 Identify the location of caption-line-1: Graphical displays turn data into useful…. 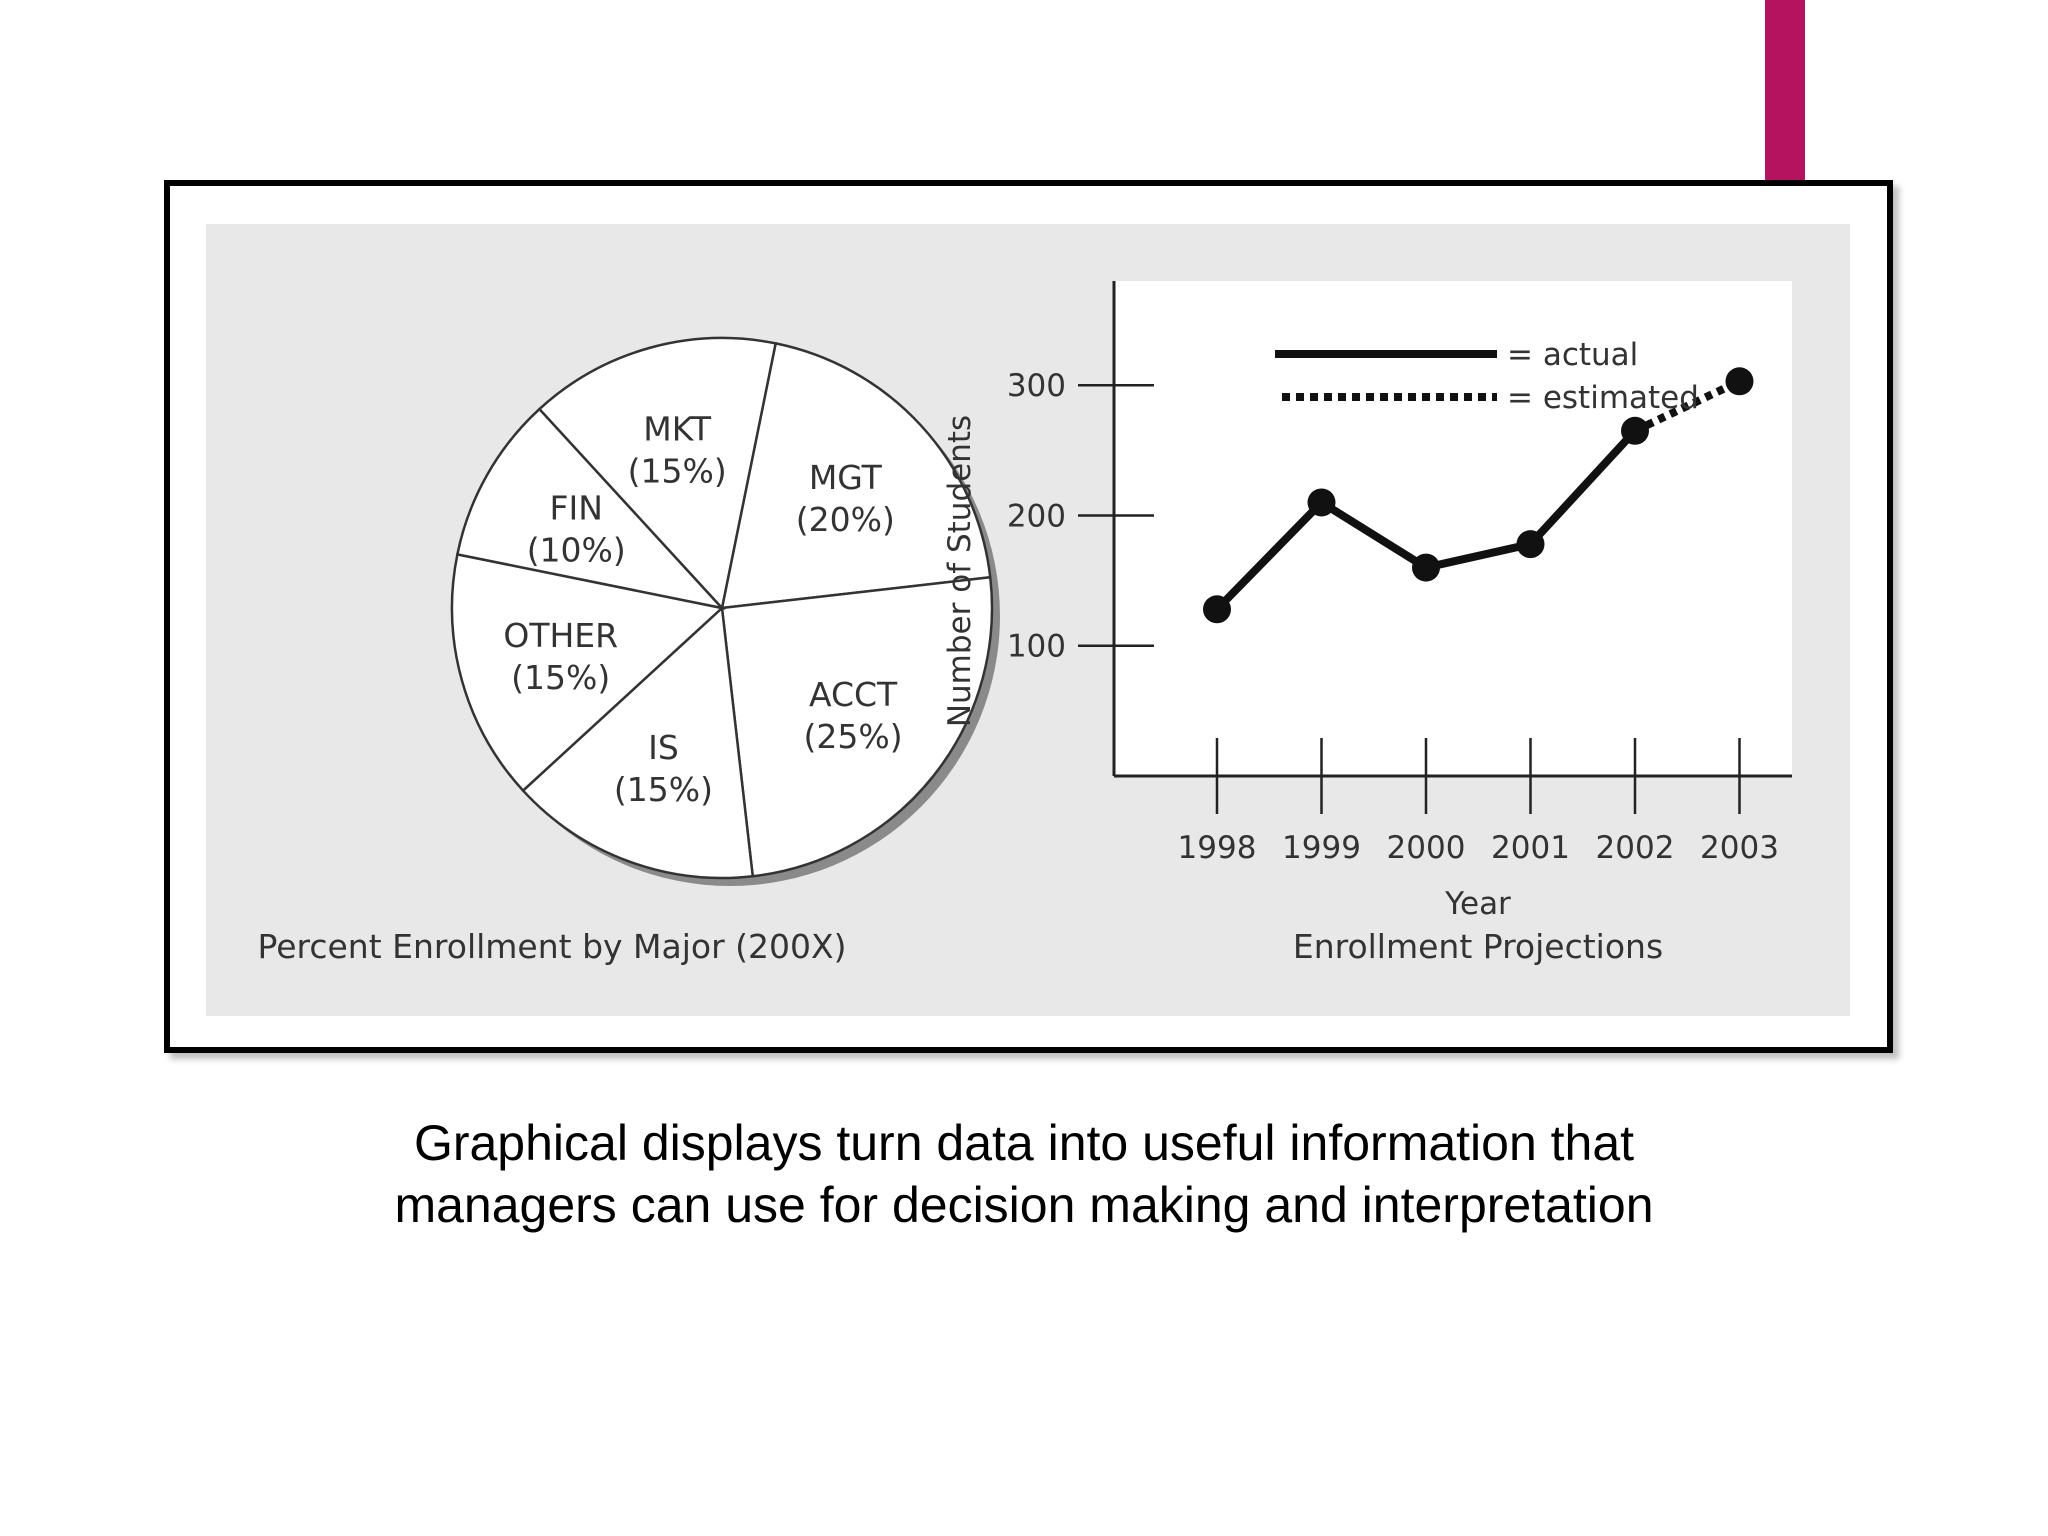
(1024, 1143).